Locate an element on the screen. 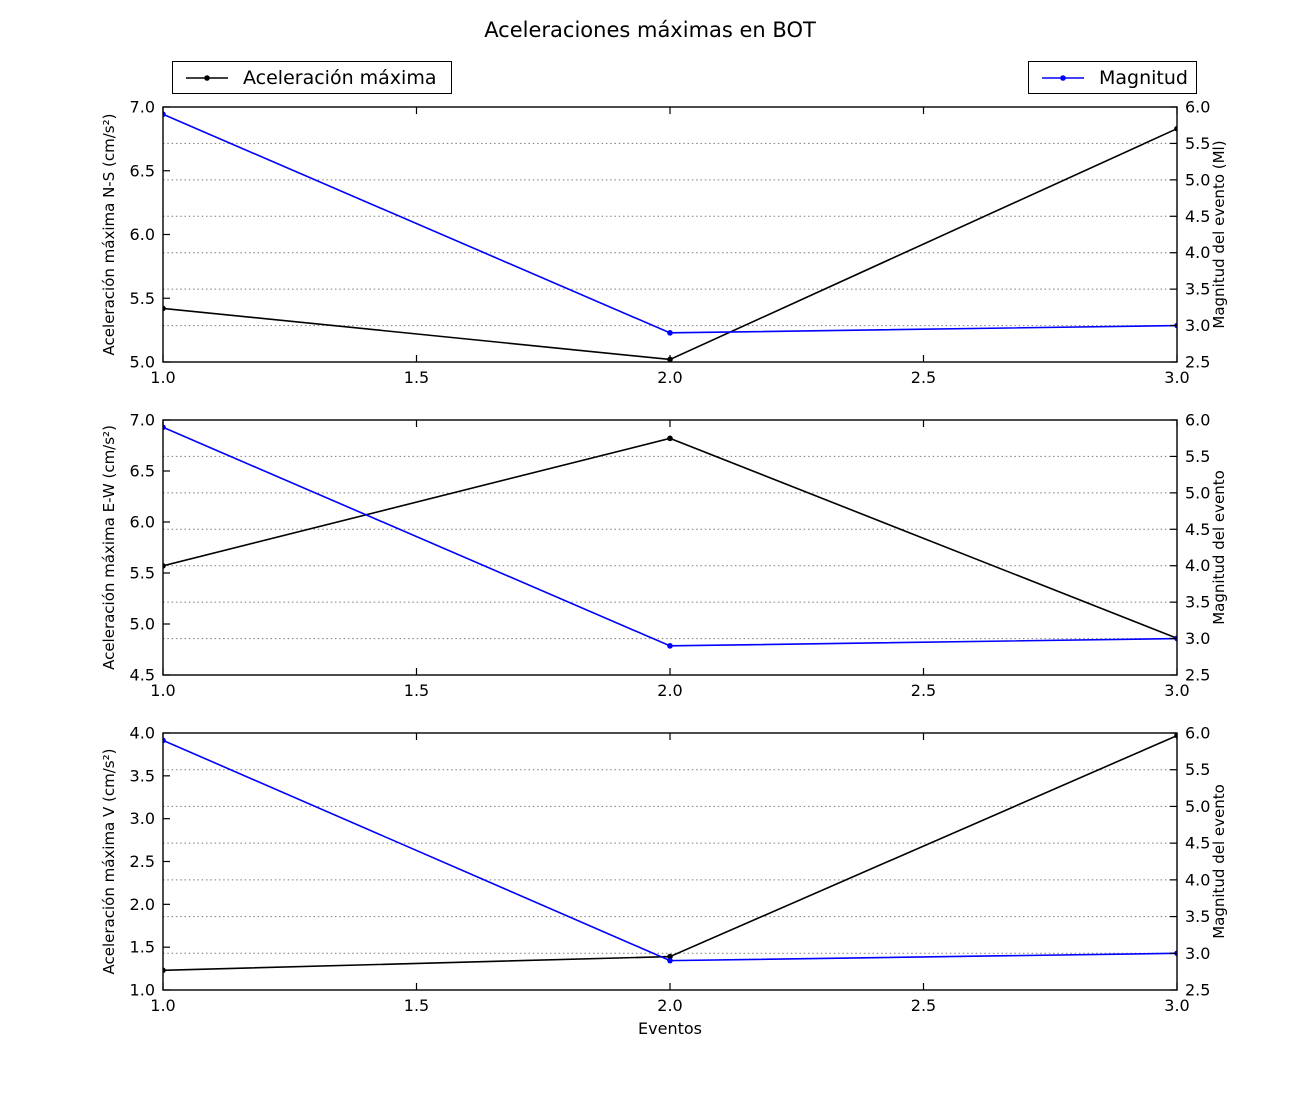  magnitud-line-sample-icon is located at coordinates (1063, 77).